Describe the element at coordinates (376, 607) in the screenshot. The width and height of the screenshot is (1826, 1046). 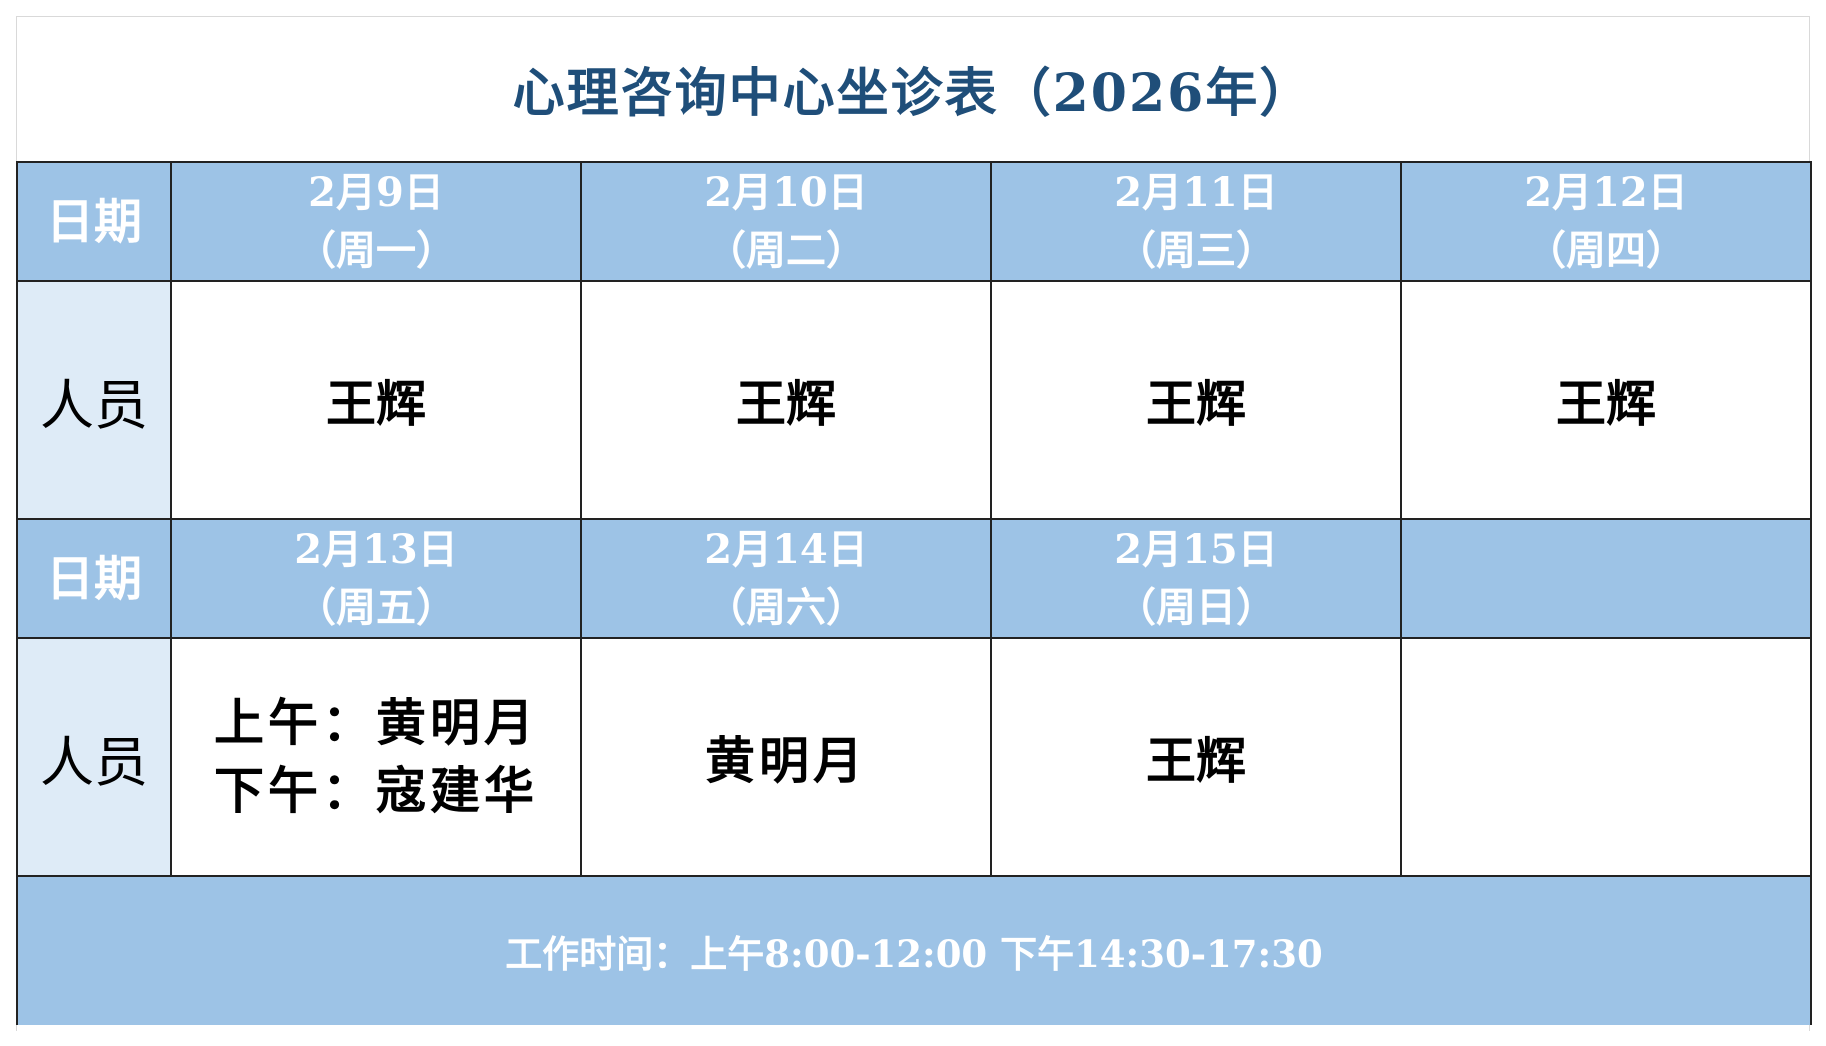
I see `weekday: （周五）` at that location.